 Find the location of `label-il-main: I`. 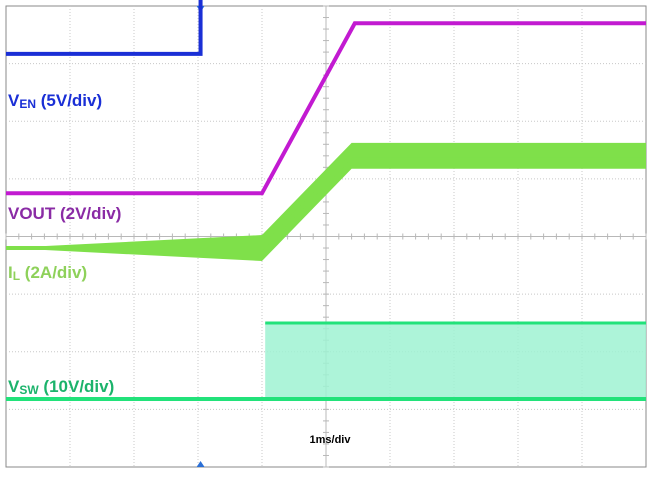

label-il-main: I is located at coordinates (10, 272).